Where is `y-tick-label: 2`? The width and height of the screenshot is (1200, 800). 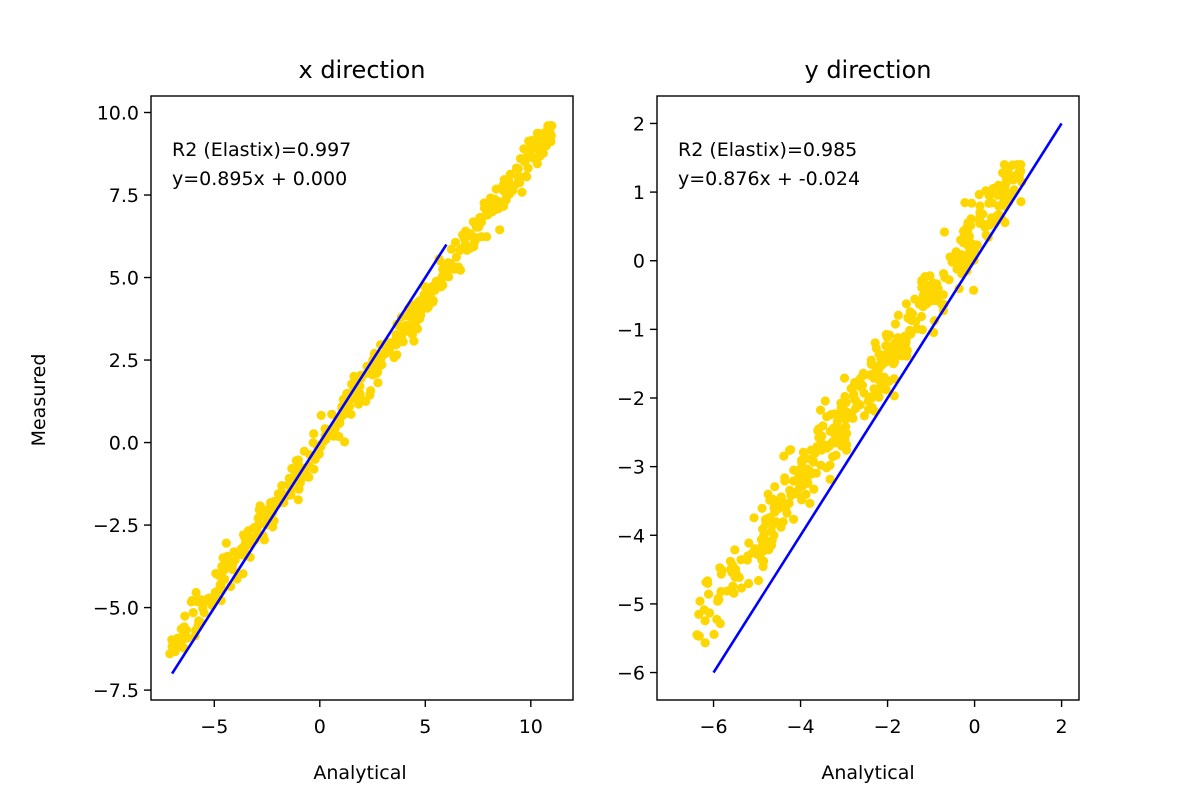 y-tick-label: 2 is located at coordinates (639, 124).